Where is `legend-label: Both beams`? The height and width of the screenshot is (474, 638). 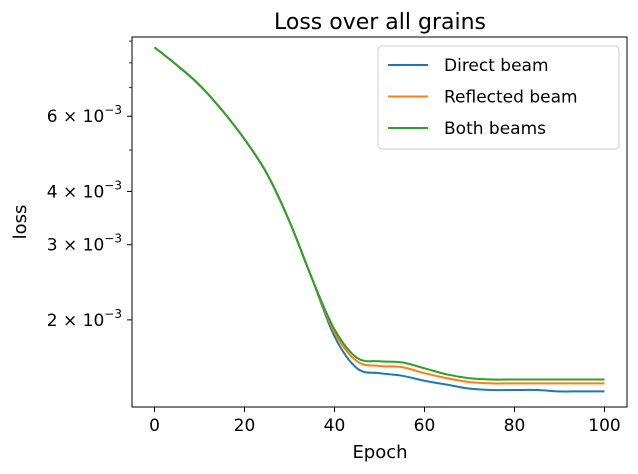
legend-label: Both beams is located at coordinates (495, 129).